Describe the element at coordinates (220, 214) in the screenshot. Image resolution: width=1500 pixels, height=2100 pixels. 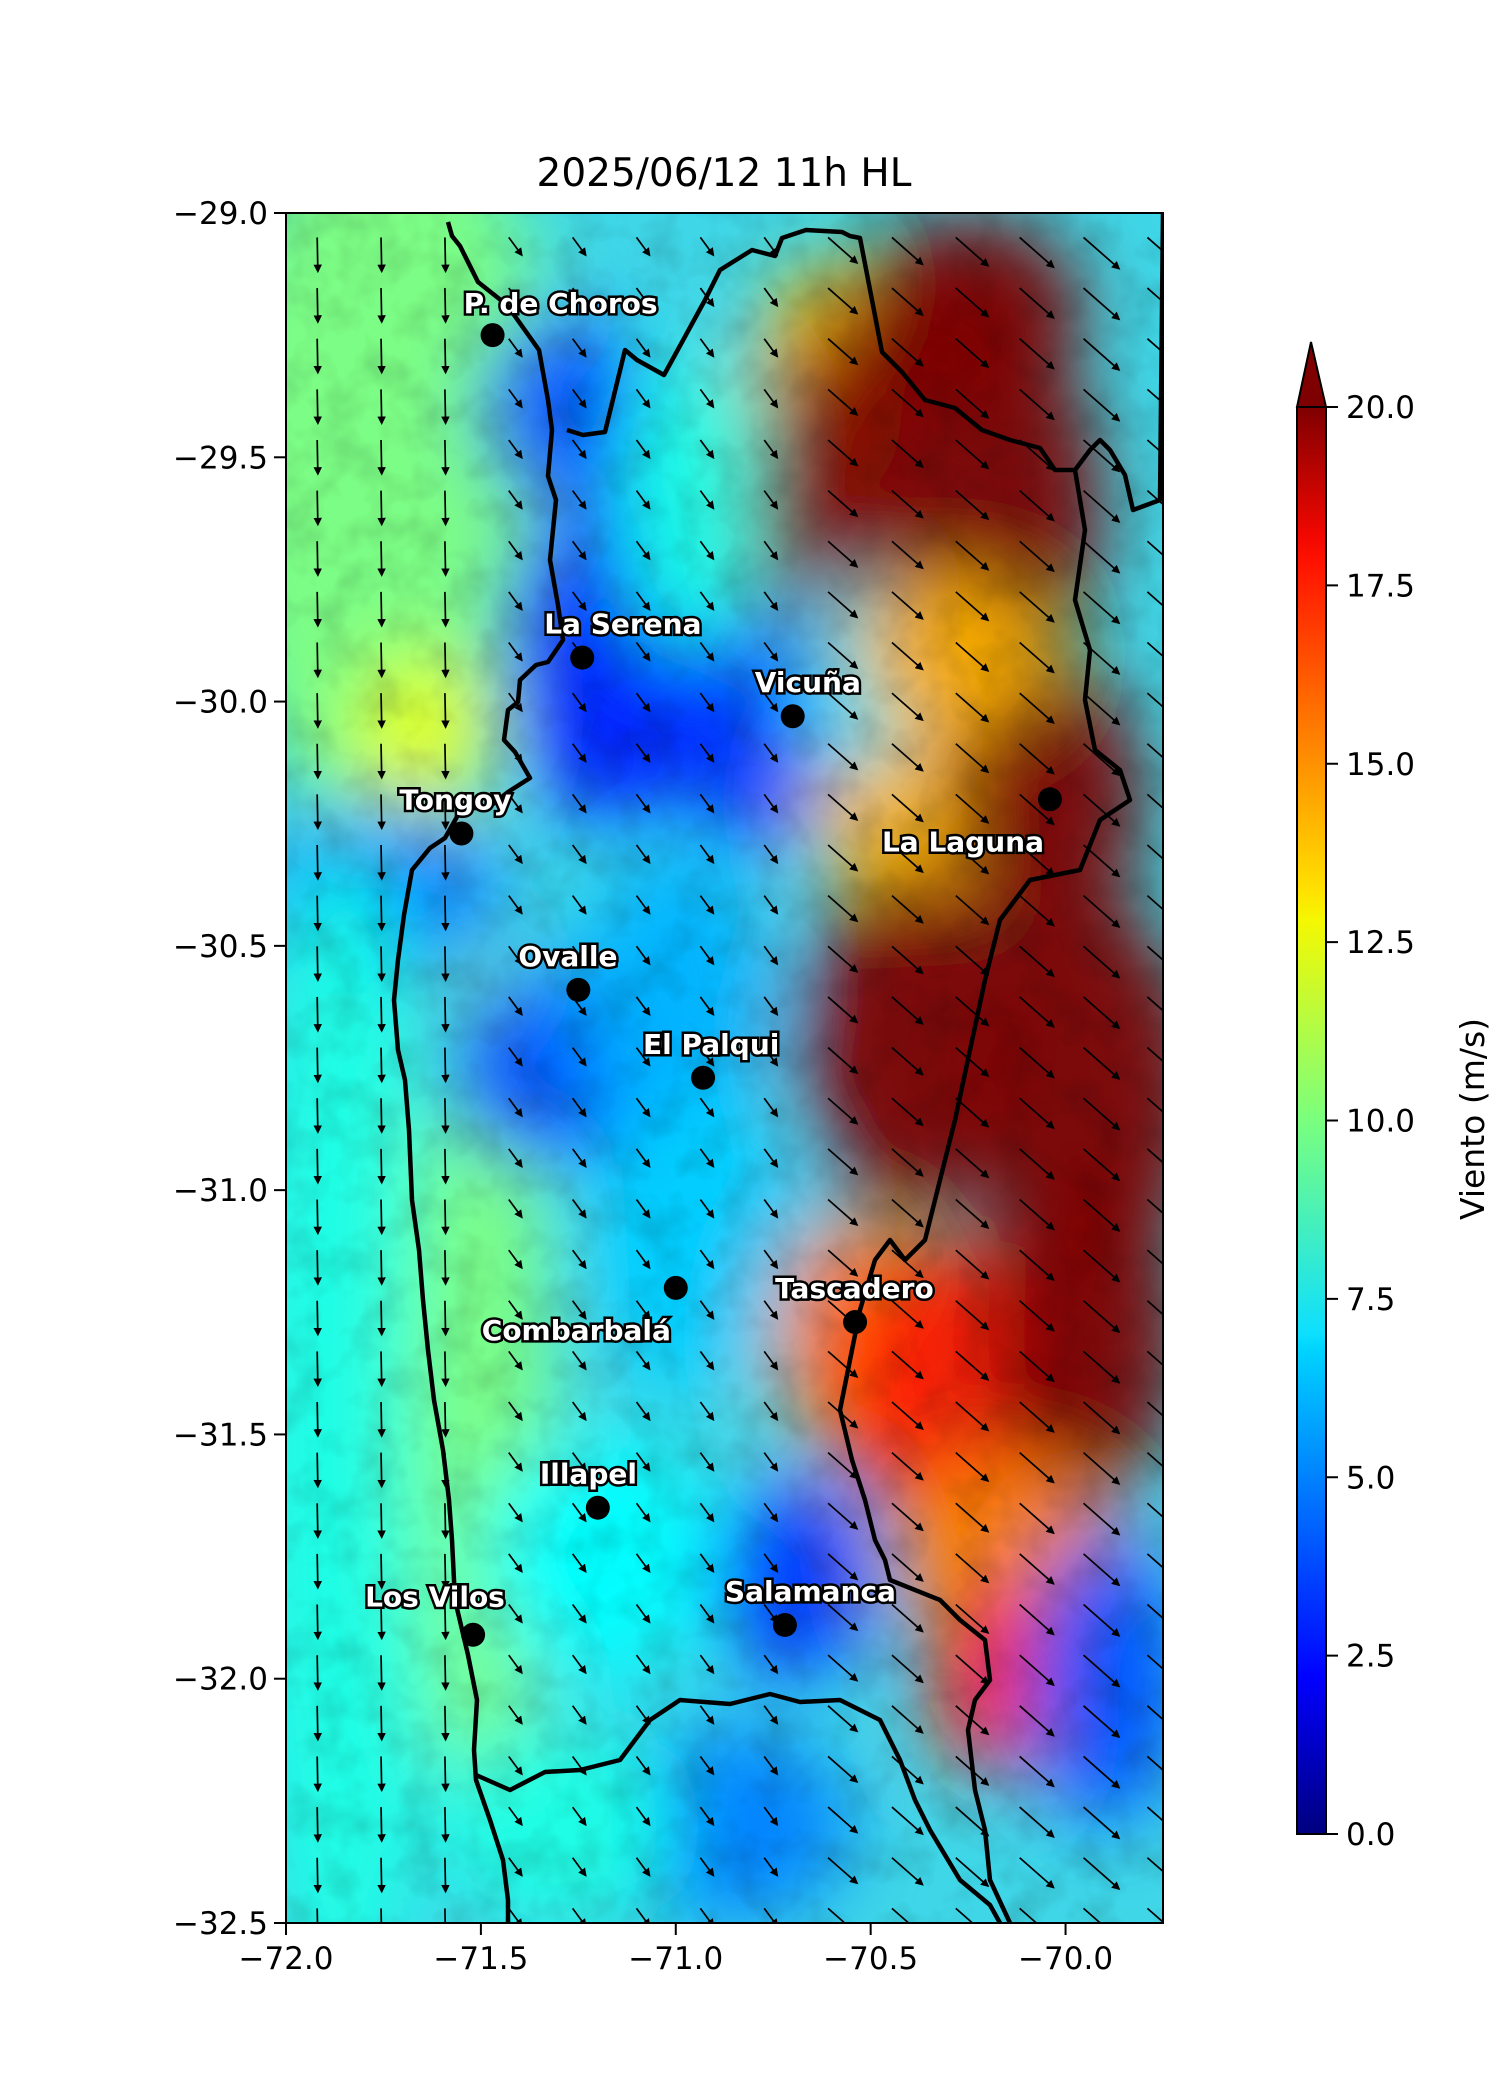
I see `y-tick-label: −29.0` at that location.